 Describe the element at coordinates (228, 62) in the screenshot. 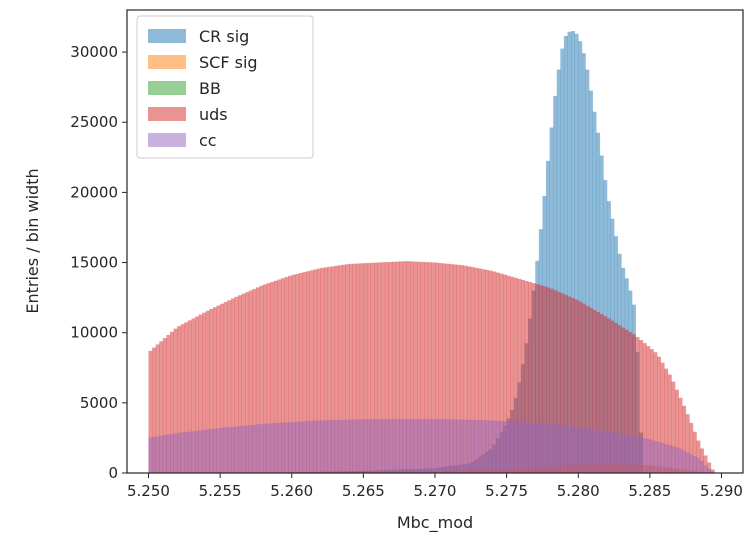

I see `legend-label: SCF sig` at that location.